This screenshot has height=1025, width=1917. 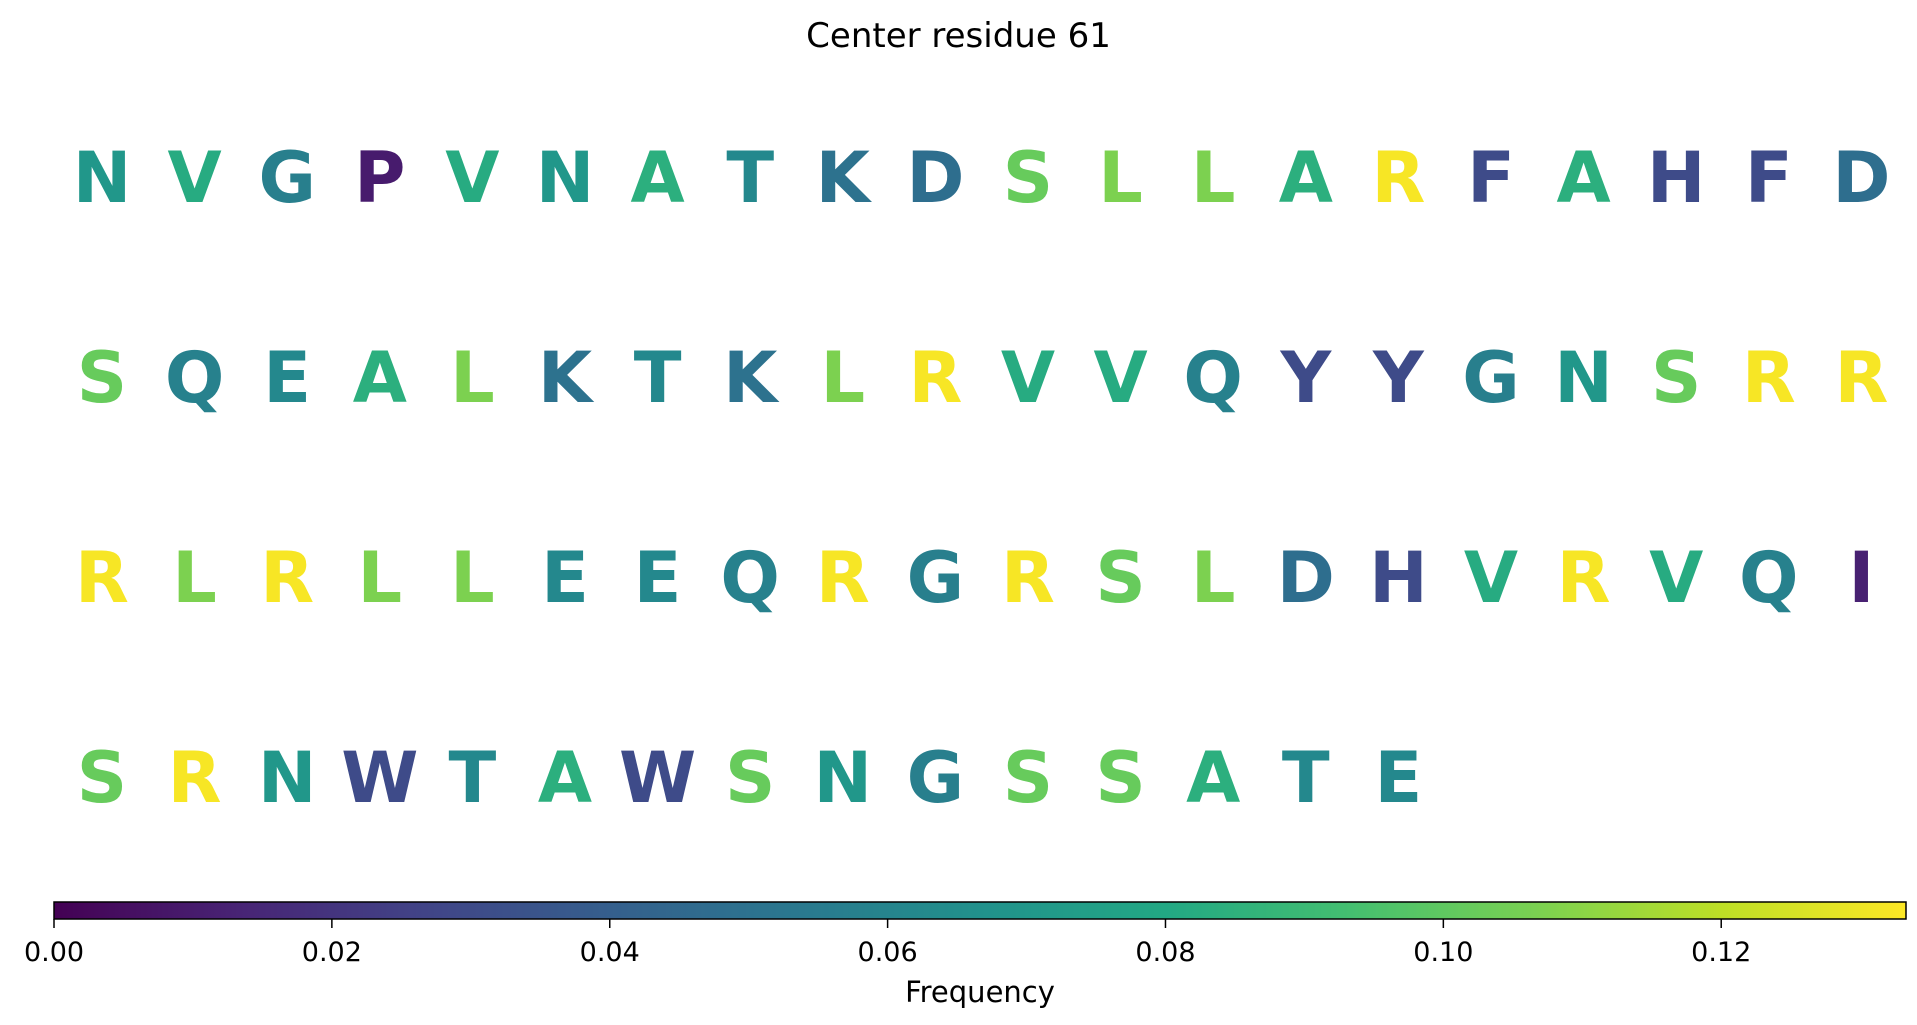 What do you see at coordinates (958, 36) in the screenshot?
I see `chart-title: Center residue 61` at bounding box center [958, 36].